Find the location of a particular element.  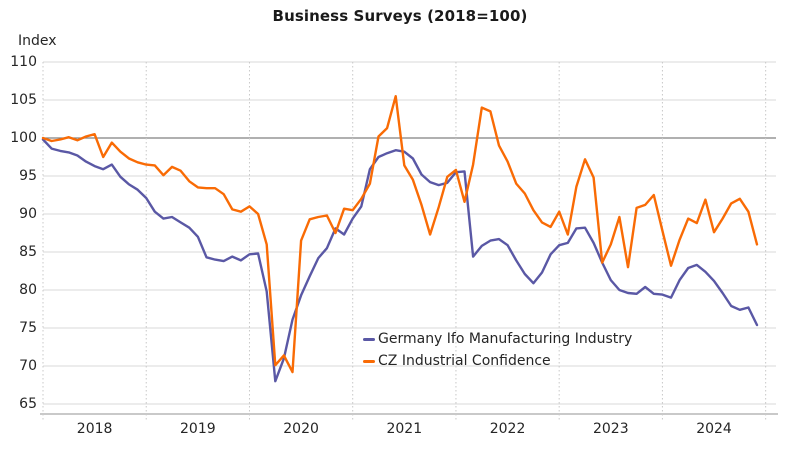

y-tick-label-65: 65 is located at coordinates (28, 403).